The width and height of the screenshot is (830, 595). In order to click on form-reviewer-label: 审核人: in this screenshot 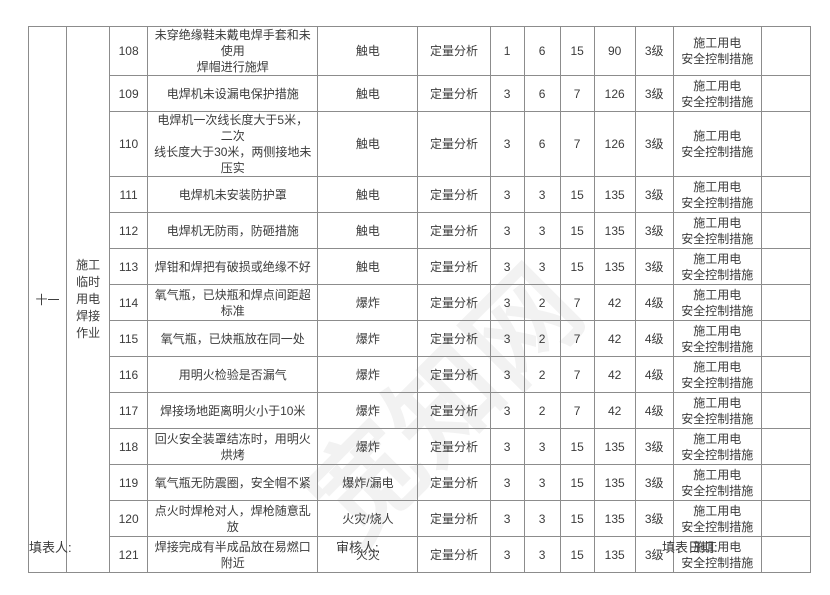, I will do `click(357, 547)`.